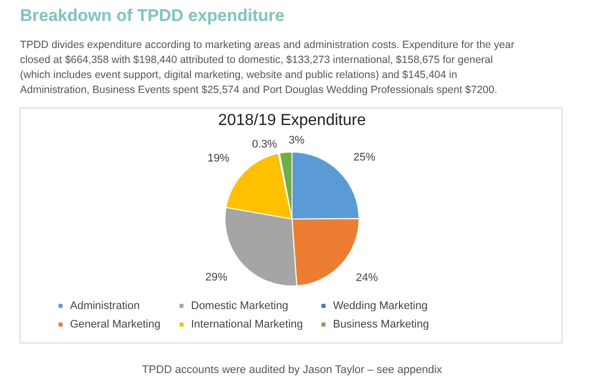  I want to click on legend-label: Business Marketing, so click(381, 324).